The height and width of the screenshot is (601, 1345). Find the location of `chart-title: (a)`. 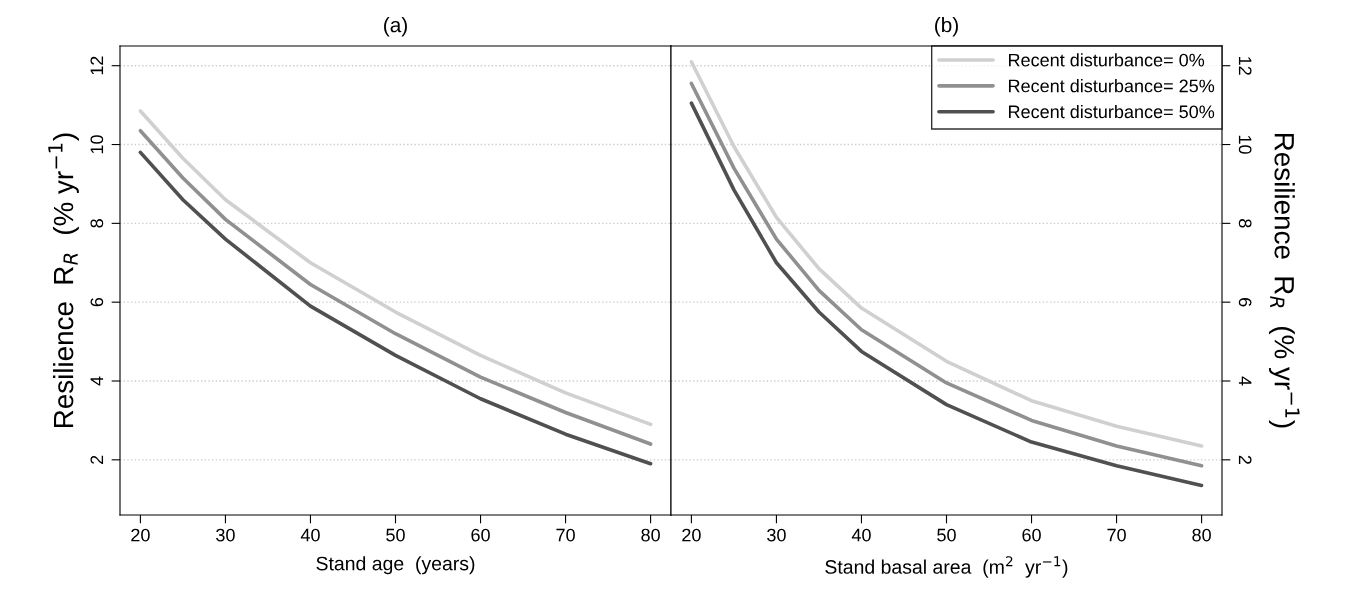

chart-title: (a) is located at coordinates (395, 27).